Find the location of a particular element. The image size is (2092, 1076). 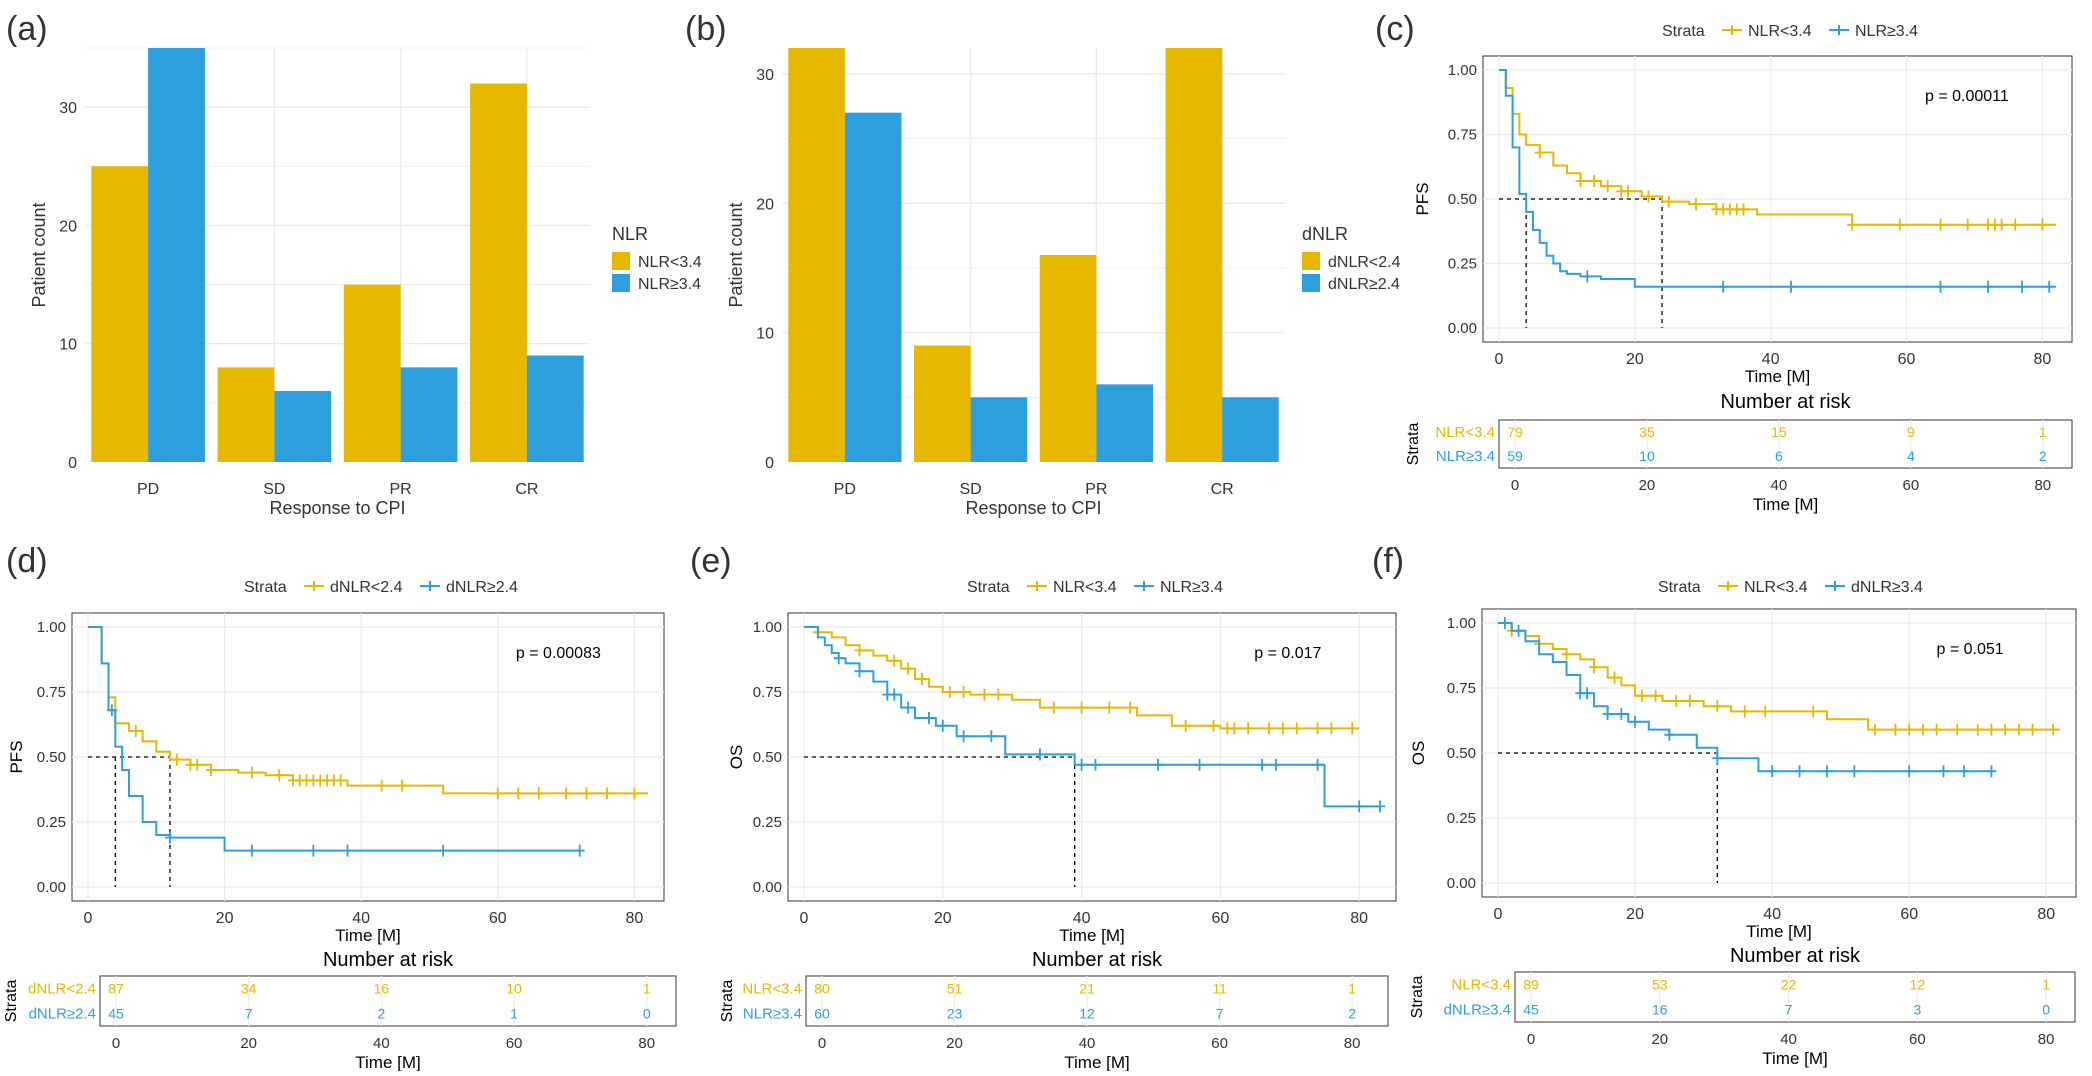

y-tick-label: 0.75 is located at coordinates (1462, 135).